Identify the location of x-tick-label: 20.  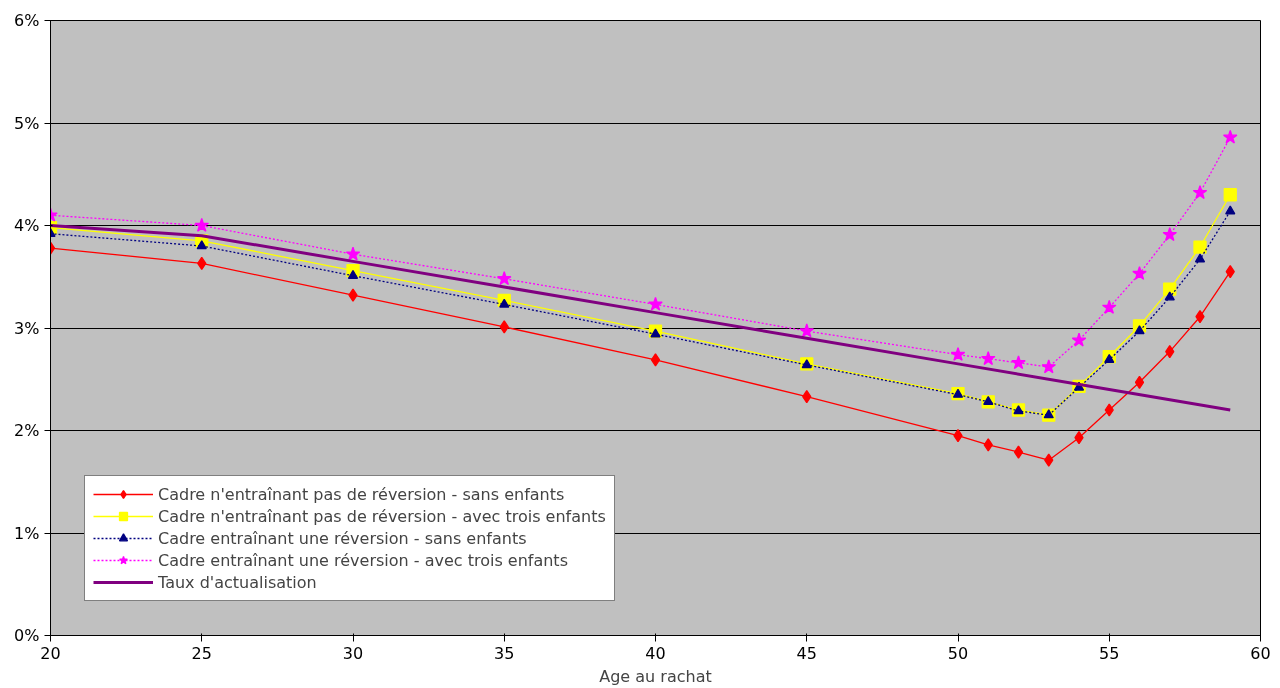
(50, 653).